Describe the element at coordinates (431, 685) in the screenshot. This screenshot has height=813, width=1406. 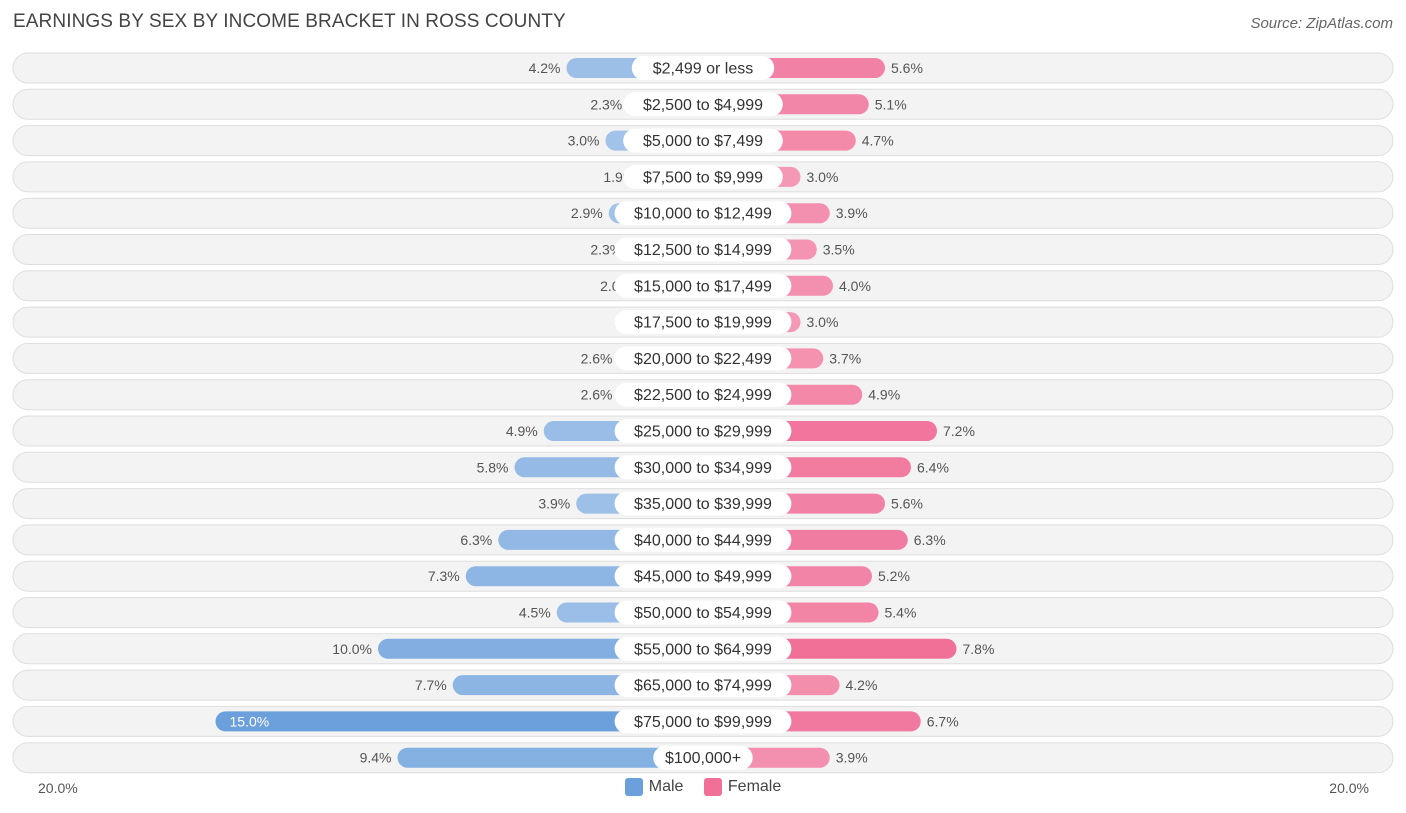
I see `value-label-male: 7.7%` at that location.